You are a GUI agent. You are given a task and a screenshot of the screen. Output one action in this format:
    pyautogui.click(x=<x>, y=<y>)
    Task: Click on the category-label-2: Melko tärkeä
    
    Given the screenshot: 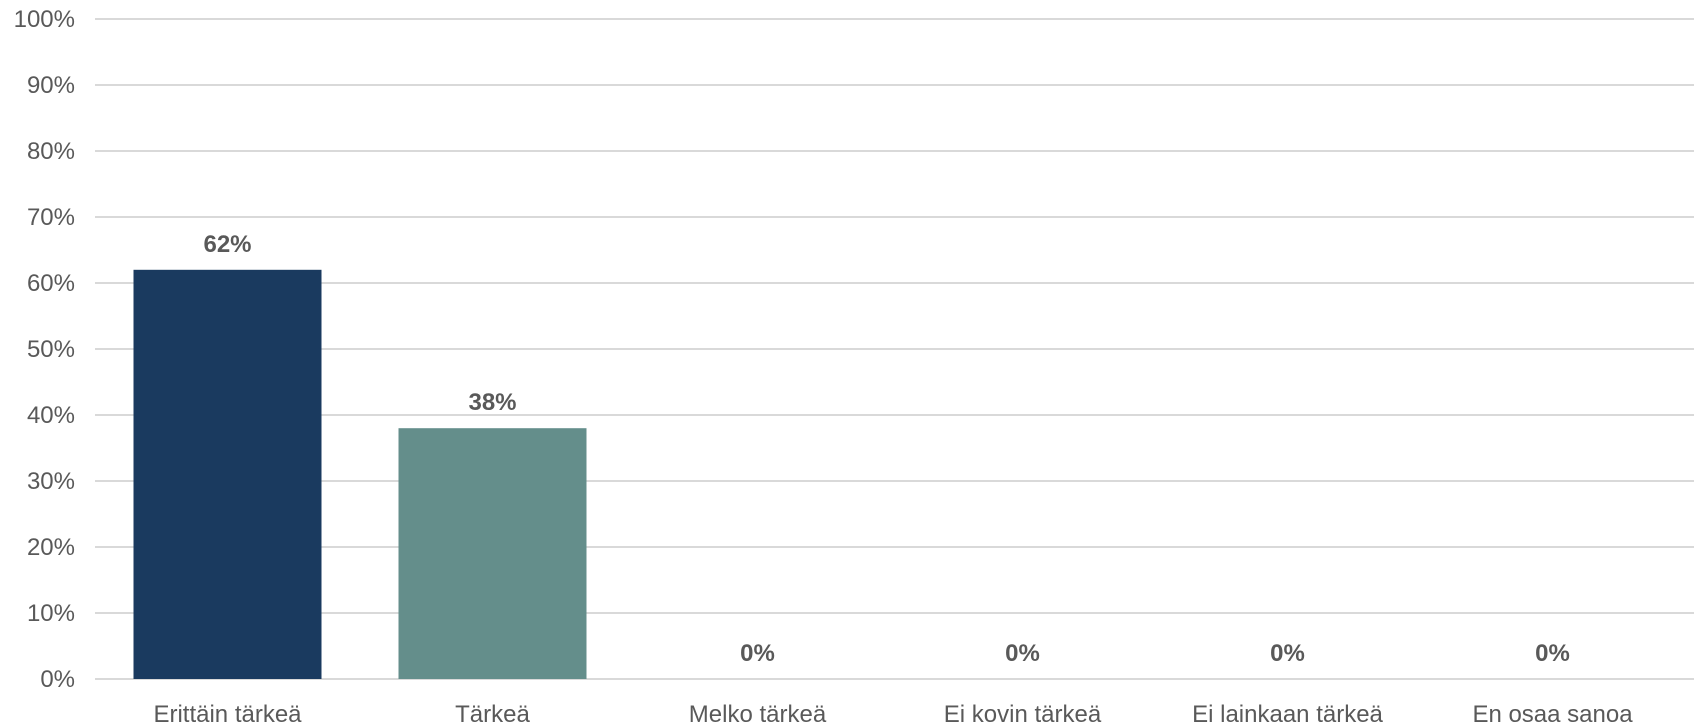 What is the action you would take?
    pyautogui.click(x=758, y=713)
    